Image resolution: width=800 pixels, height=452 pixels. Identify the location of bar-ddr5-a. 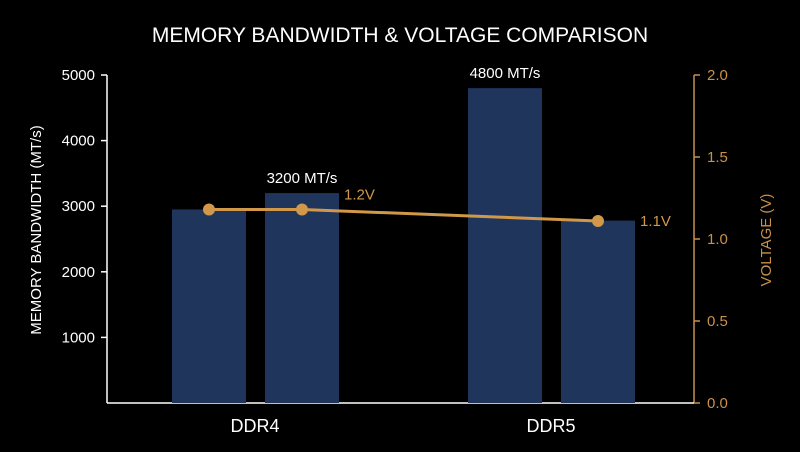
(505, 246).